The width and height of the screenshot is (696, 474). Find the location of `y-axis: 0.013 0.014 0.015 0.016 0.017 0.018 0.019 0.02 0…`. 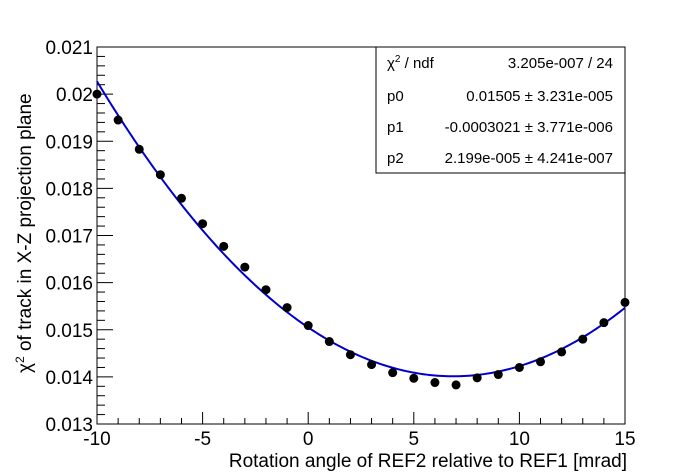

y-axis: 0.013 0.014 0.015 0.016 0.017 0.018 0.019 0.02 0… is located at coordinates (79, 237).